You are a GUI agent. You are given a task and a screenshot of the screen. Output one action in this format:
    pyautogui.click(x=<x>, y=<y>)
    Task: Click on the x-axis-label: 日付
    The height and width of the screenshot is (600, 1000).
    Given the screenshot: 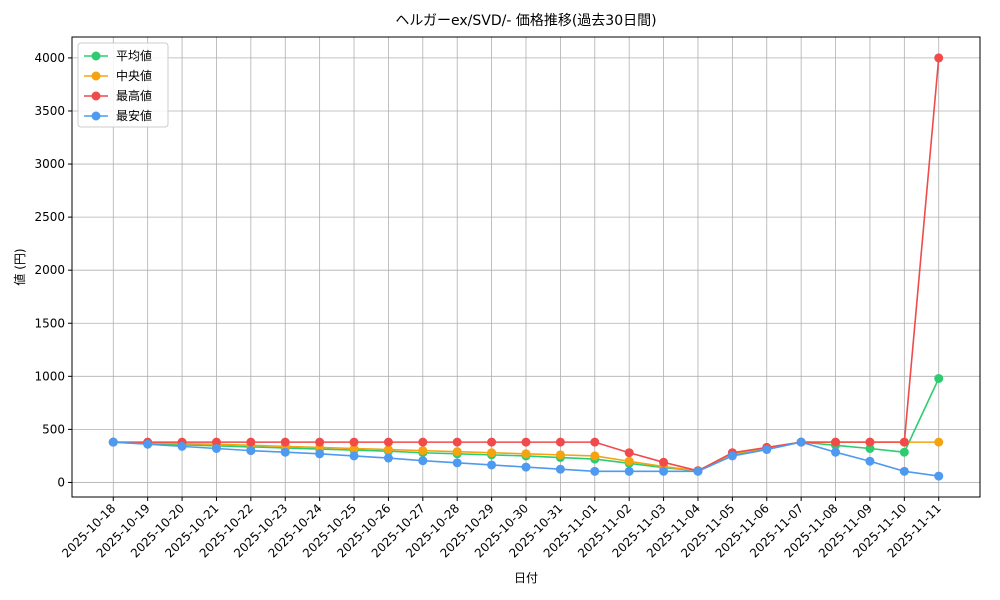 What is the action you would take?
    pyautogui.click(x=526, y=578)
    